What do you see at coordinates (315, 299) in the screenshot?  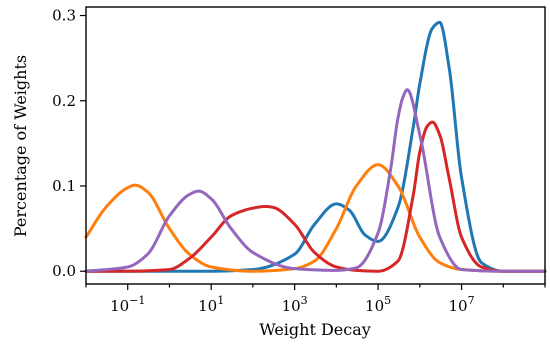 I see `x-axis-ticks: 10⁻¹ 10¹ 10³ 10⁵ 10⁷` at bounding box center [315, 299].